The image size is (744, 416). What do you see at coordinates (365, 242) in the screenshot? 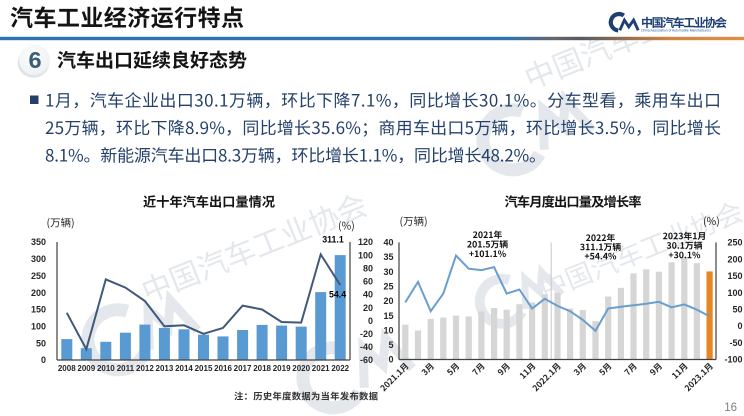
I see `svg-text: 120` at bounding box center [365, 242].